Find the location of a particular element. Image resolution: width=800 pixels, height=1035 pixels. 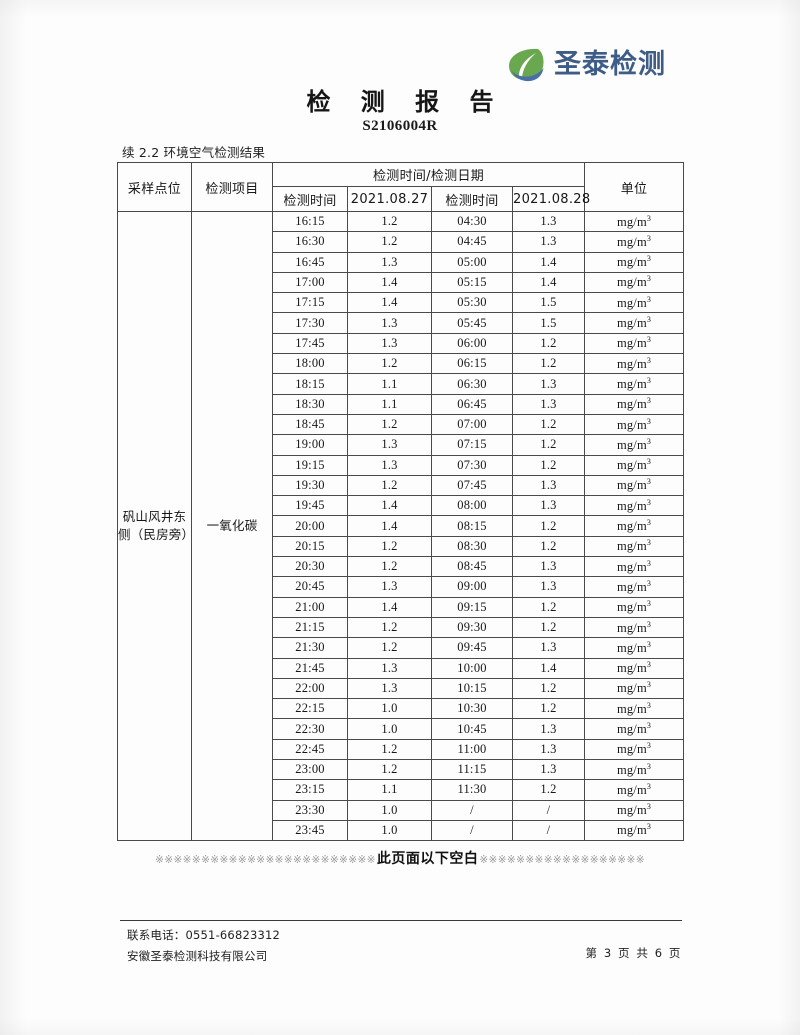

cell-time-day1: 20:15 is located at coordinates (310, 546).